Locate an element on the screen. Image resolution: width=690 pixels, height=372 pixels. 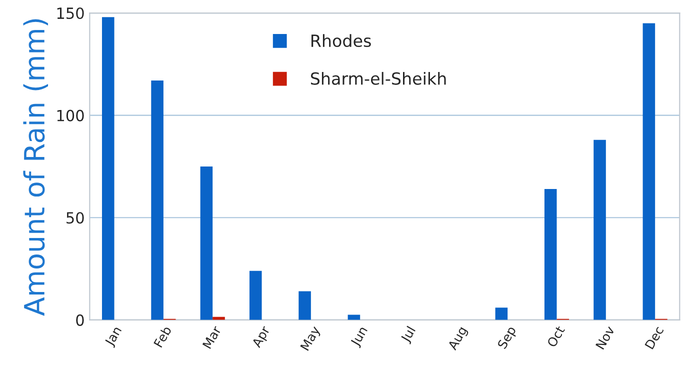
y-tick-label: 0 is located at coordinates (80, 320).